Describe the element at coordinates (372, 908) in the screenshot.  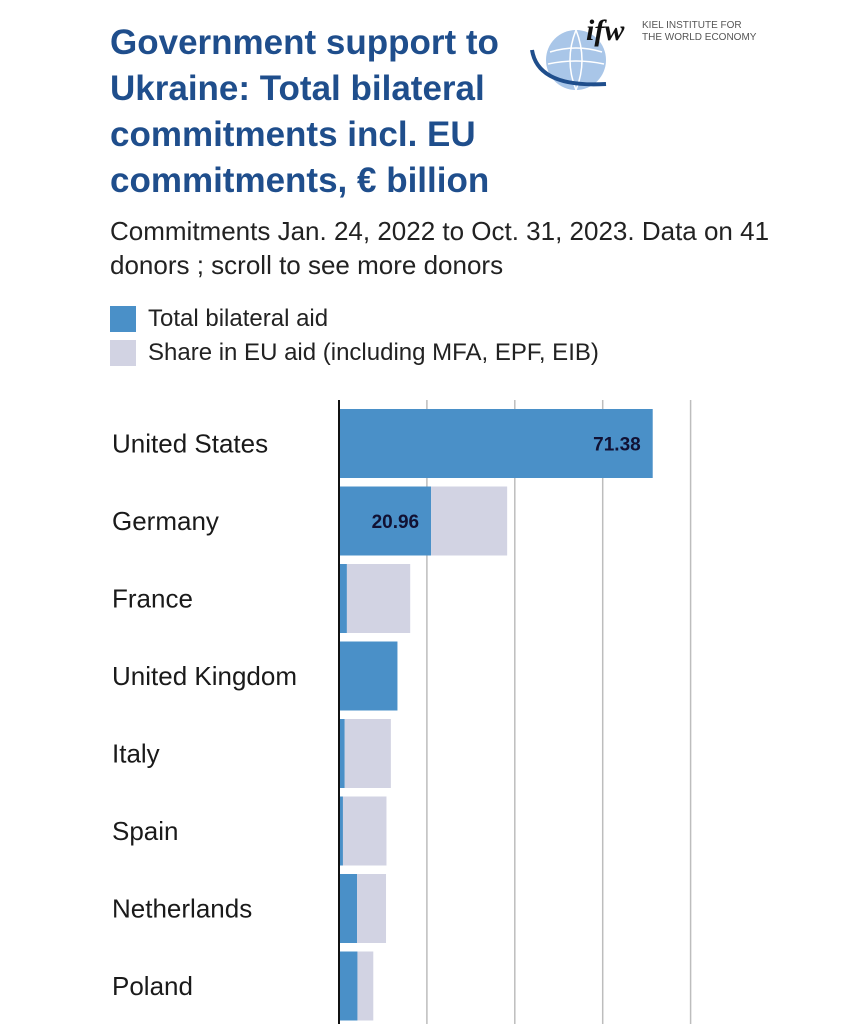
I see `bar-eu-share-netherlands` at that location.